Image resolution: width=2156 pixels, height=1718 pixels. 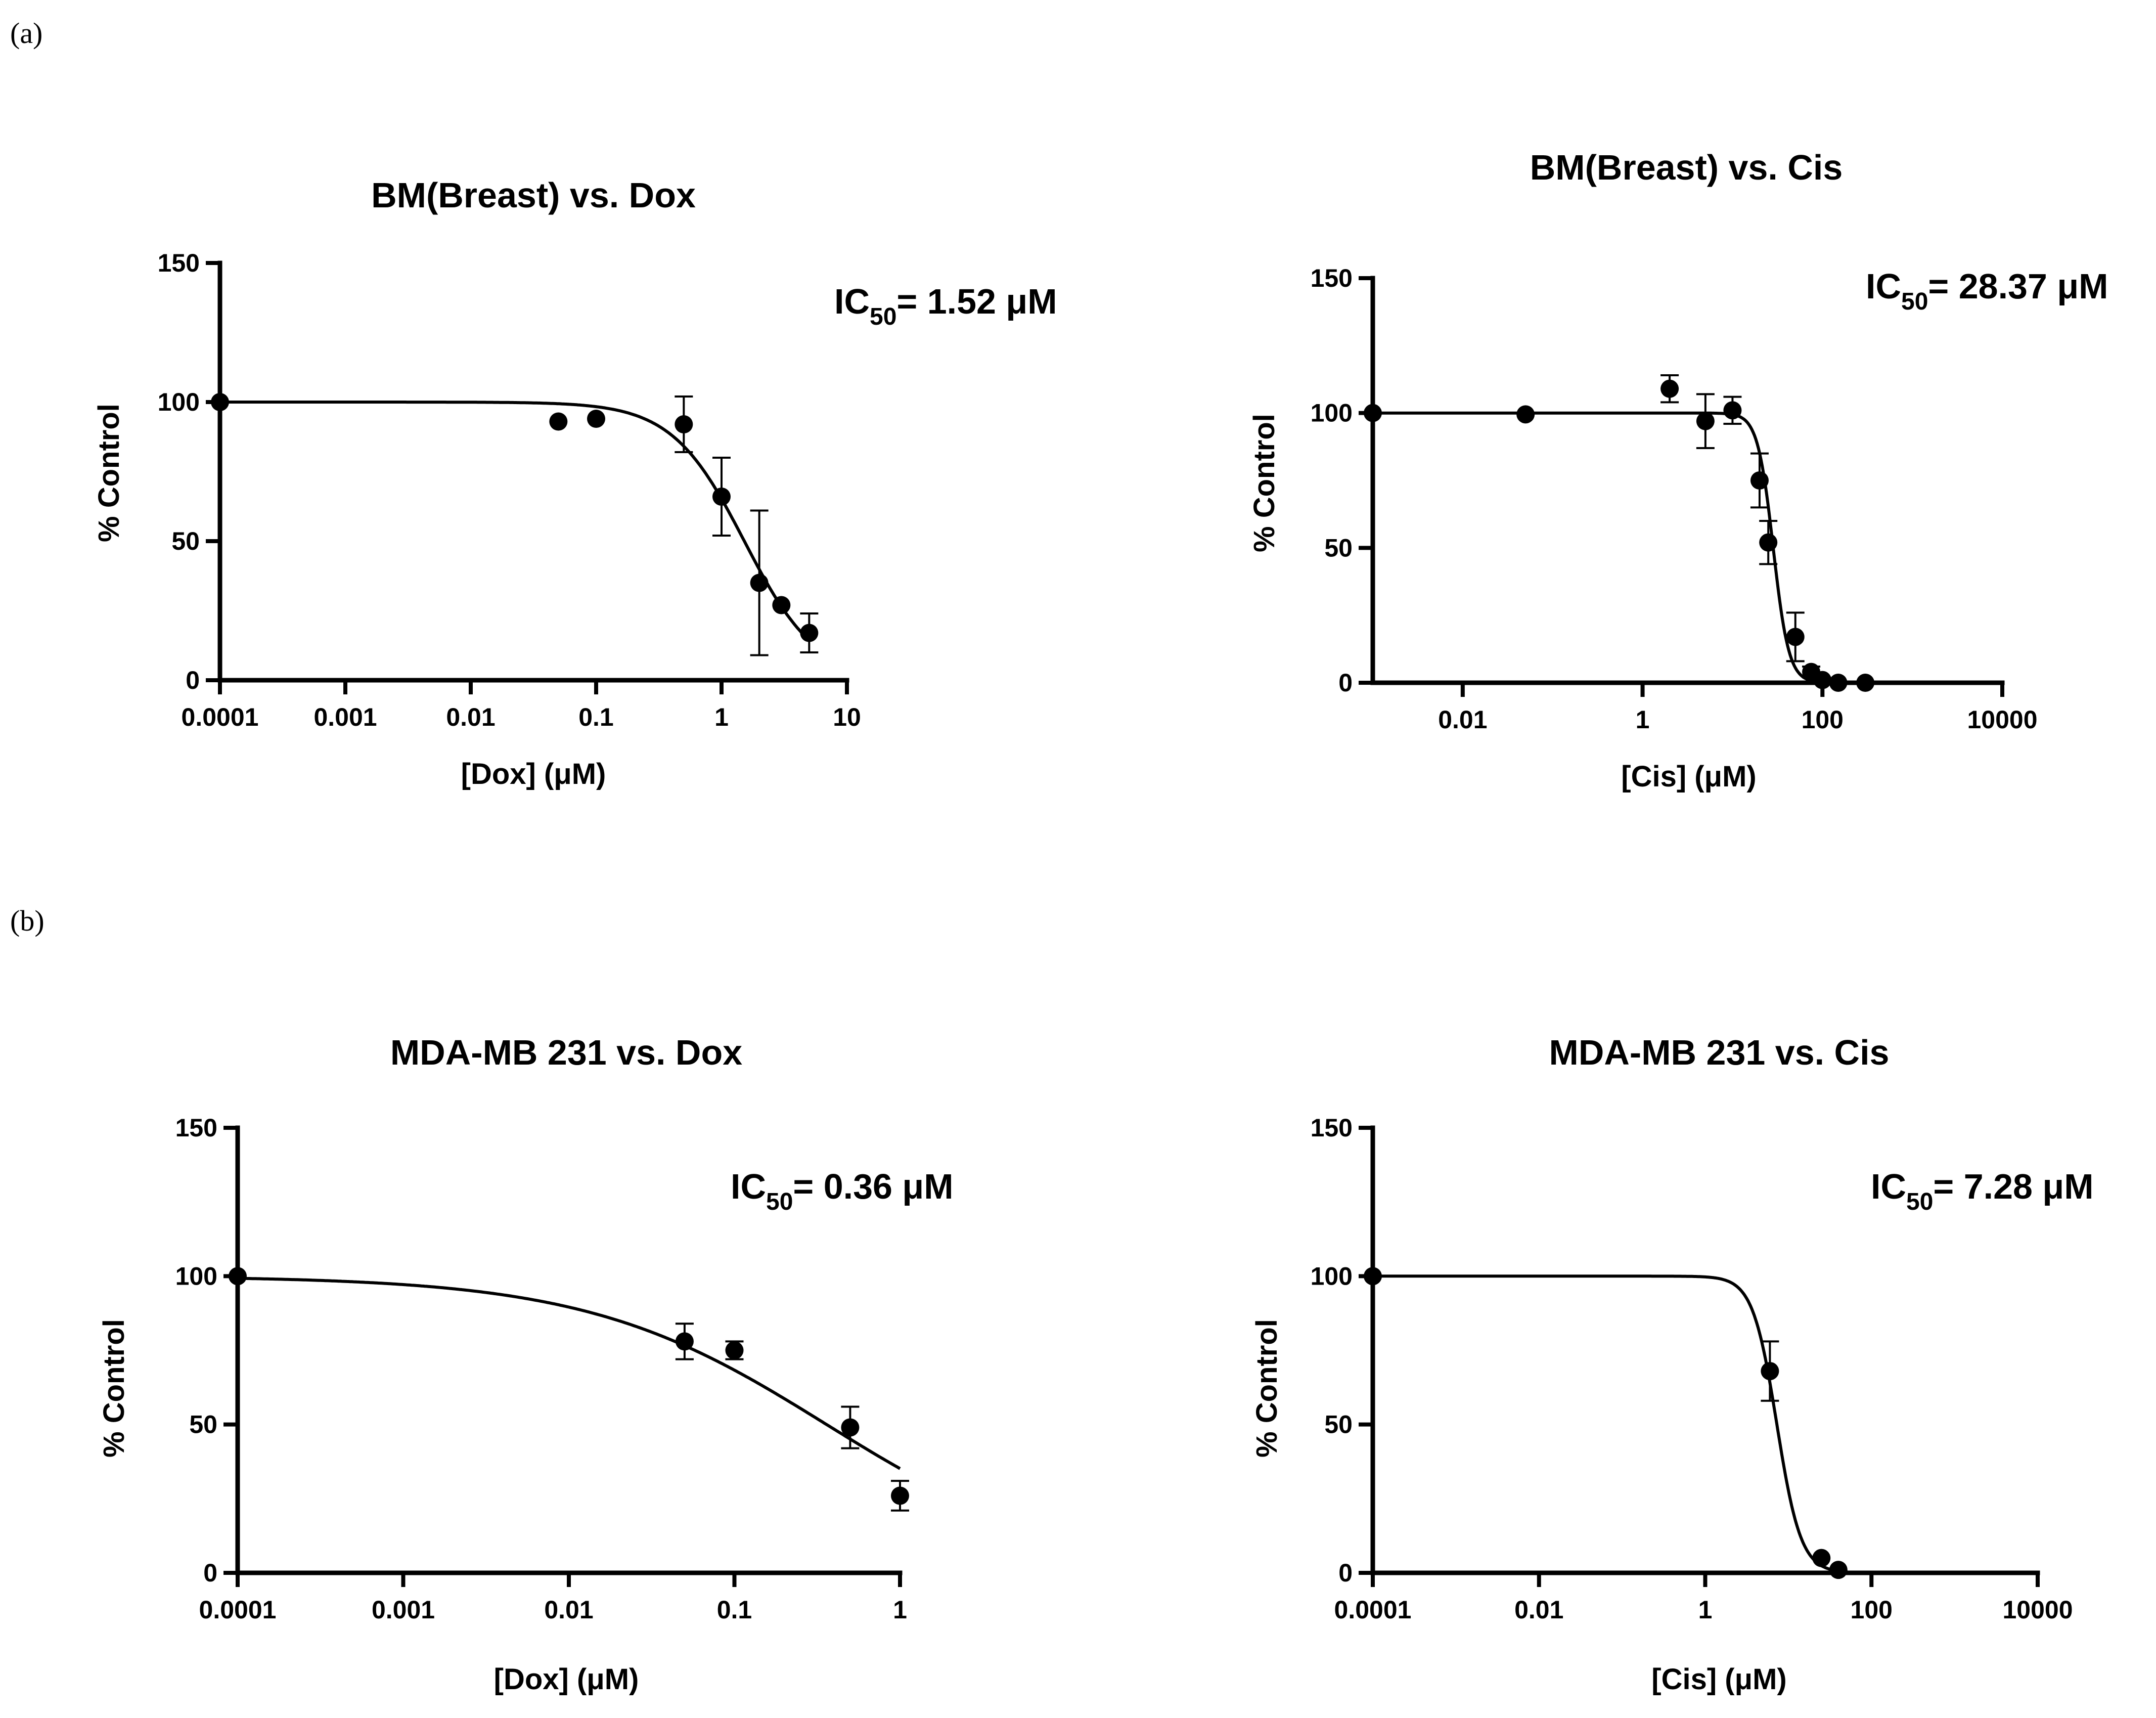 I want to click on chart-title: BM(Breast) vs. Dox, so click(x=533, y=195).